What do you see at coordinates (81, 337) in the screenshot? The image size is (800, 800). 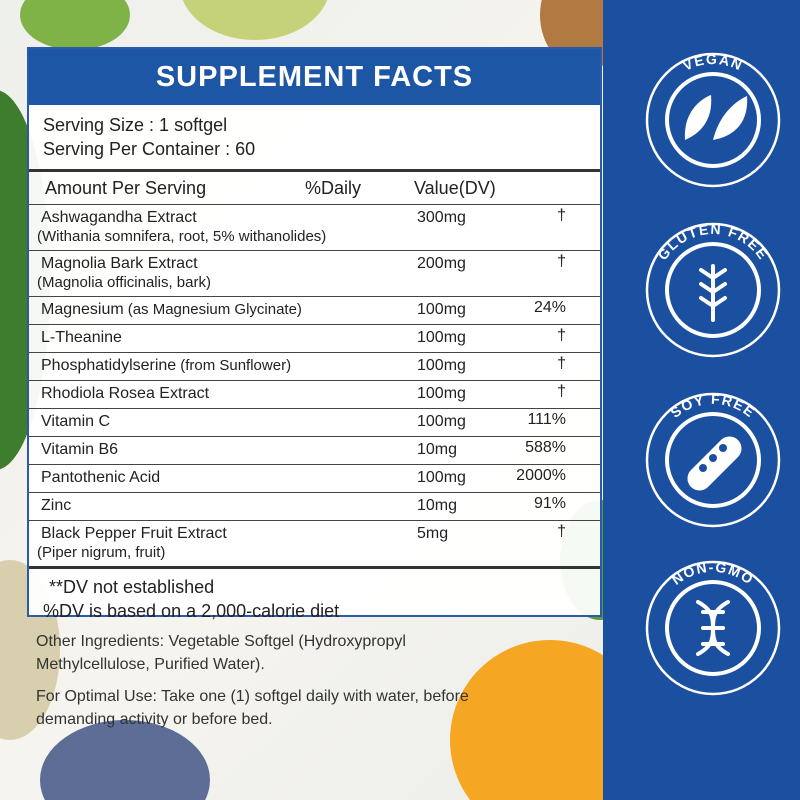 I see `ingredient-name: L-Theanine` at bounding box center [81, 337].